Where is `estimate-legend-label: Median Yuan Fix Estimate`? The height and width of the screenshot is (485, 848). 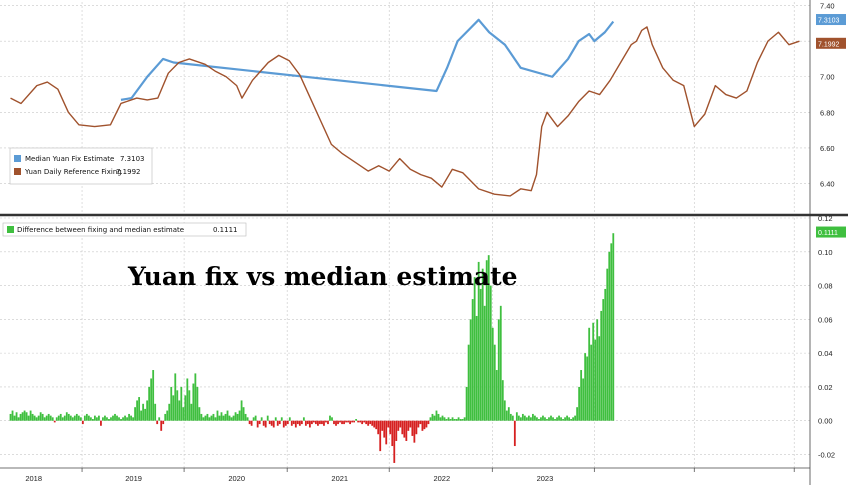 estimate-legend-label: Median Yuan Fix Estimate is located at coordinates (69, 159).